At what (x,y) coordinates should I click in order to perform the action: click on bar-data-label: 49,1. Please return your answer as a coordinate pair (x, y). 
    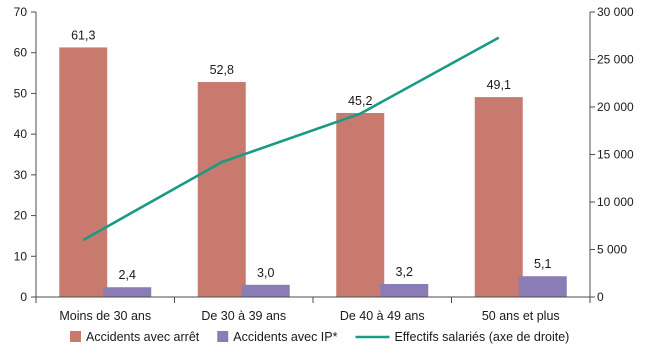
    Looking at the image, I should click on (499, 85).